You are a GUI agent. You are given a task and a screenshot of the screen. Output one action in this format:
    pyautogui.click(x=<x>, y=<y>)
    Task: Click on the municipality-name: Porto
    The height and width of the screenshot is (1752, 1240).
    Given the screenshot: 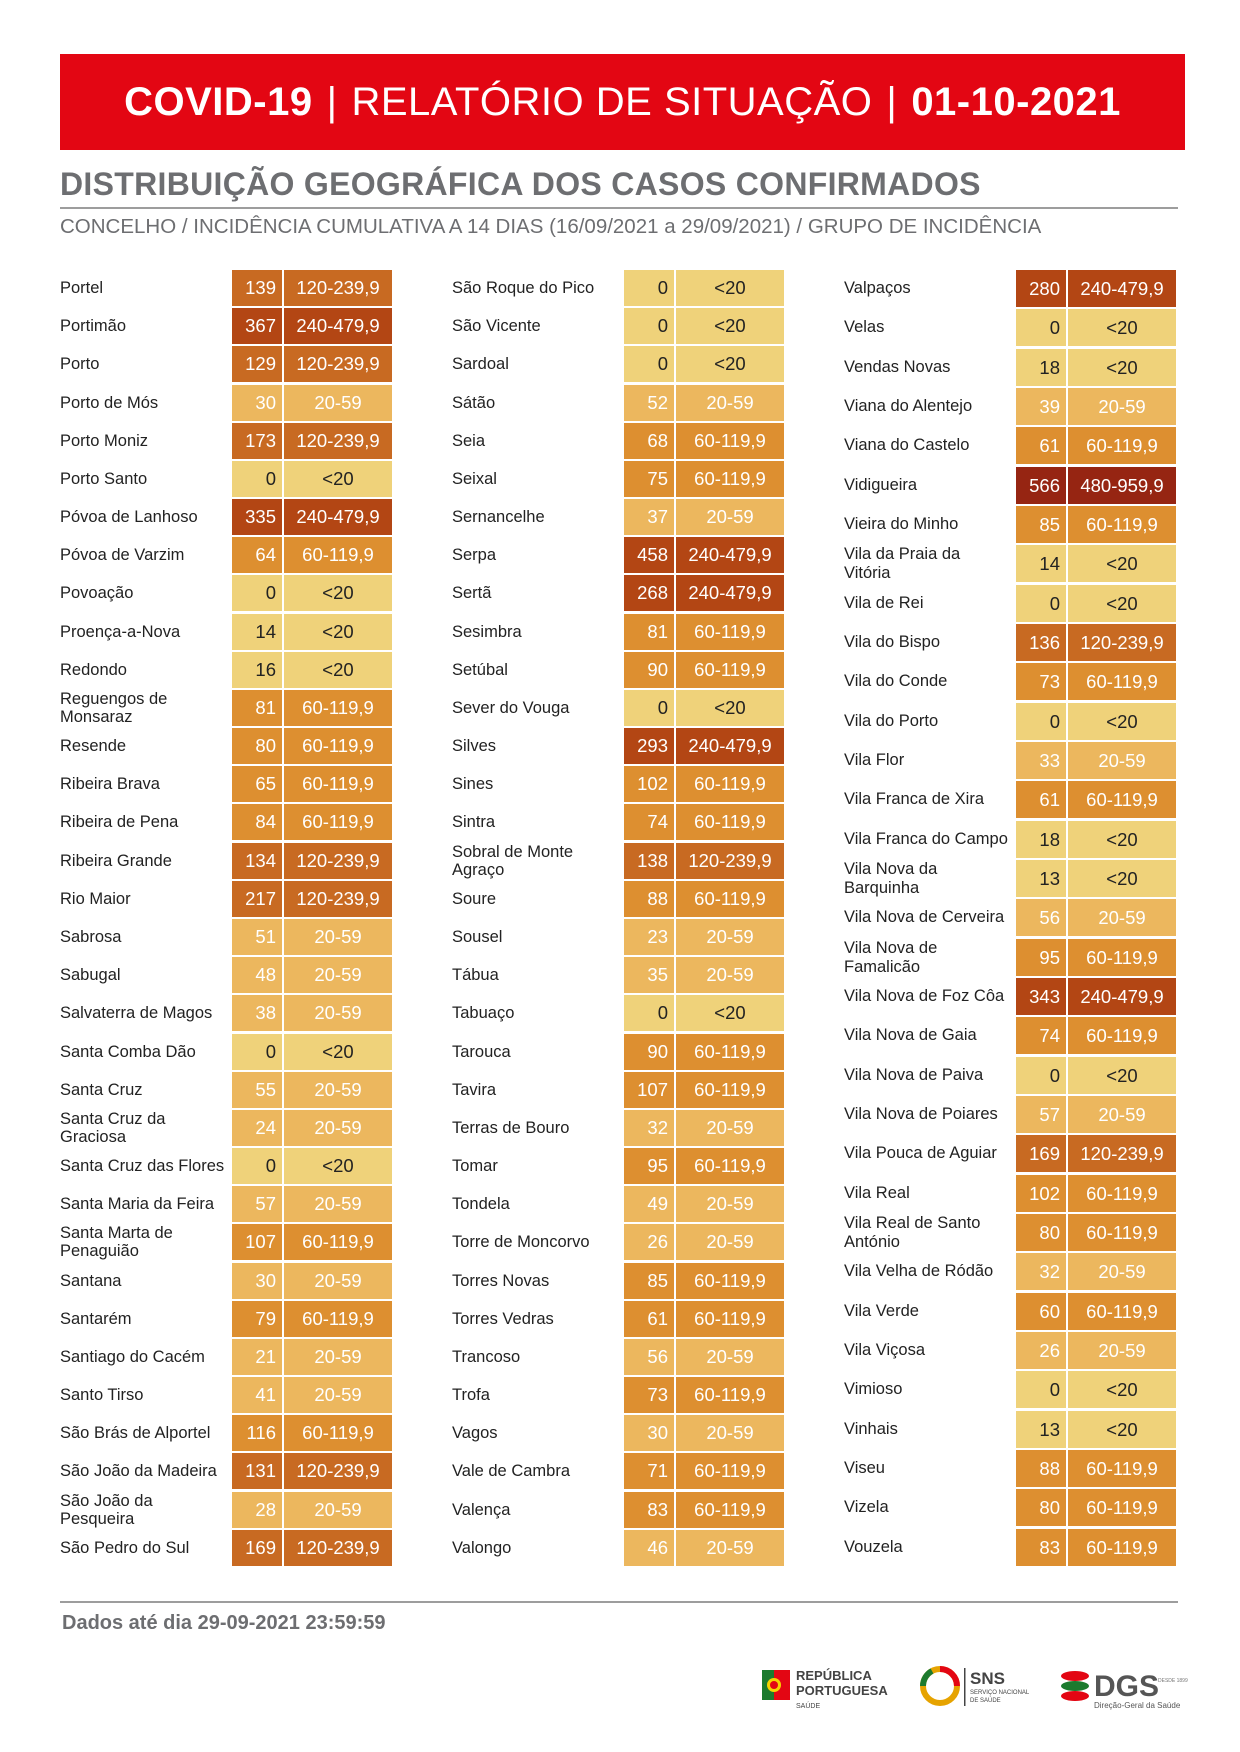 What is the action you would take?
    pyautogui.click(x=80, y=363)
    